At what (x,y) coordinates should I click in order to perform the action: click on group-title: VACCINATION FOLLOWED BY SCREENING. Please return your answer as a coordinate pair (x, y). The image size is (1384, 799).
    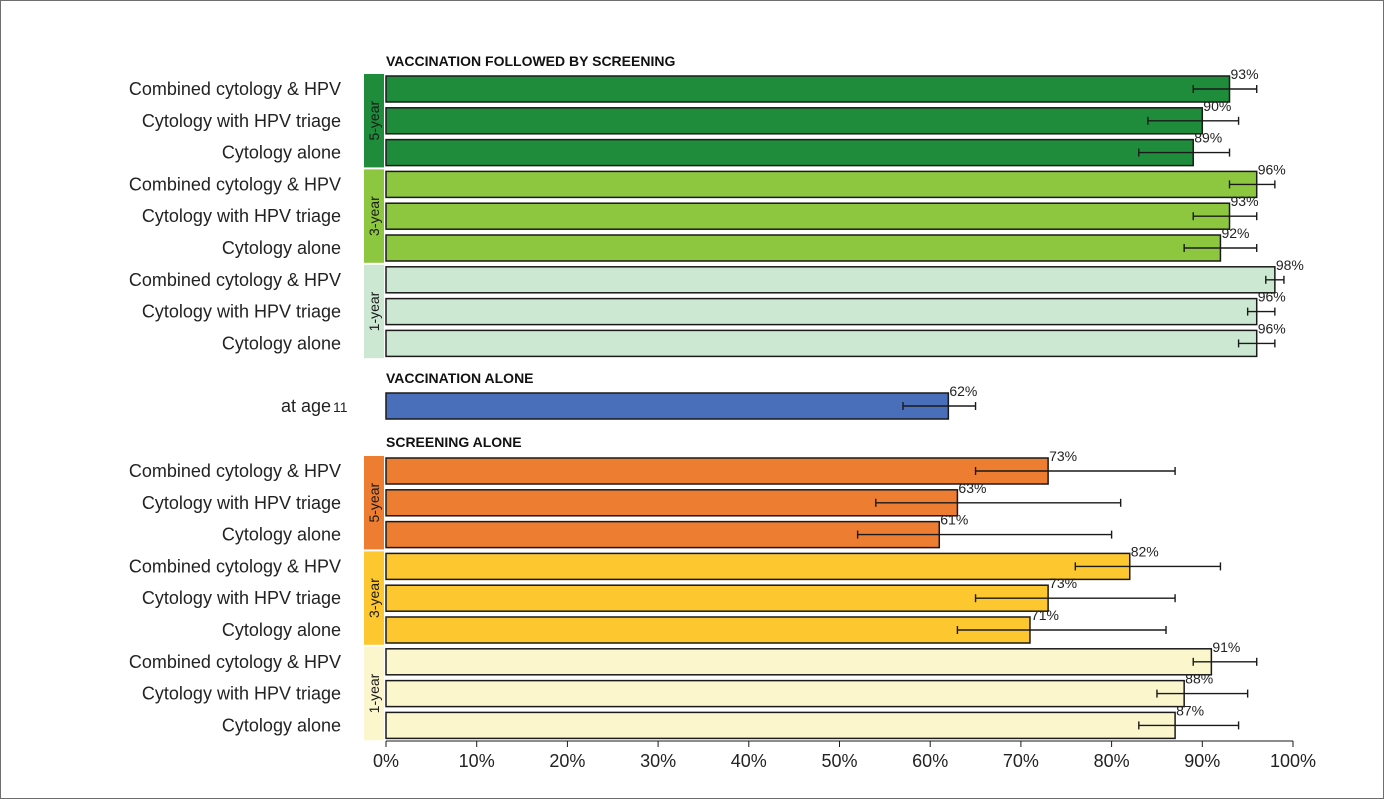
    Looking at the image, I should click on (530, 61).